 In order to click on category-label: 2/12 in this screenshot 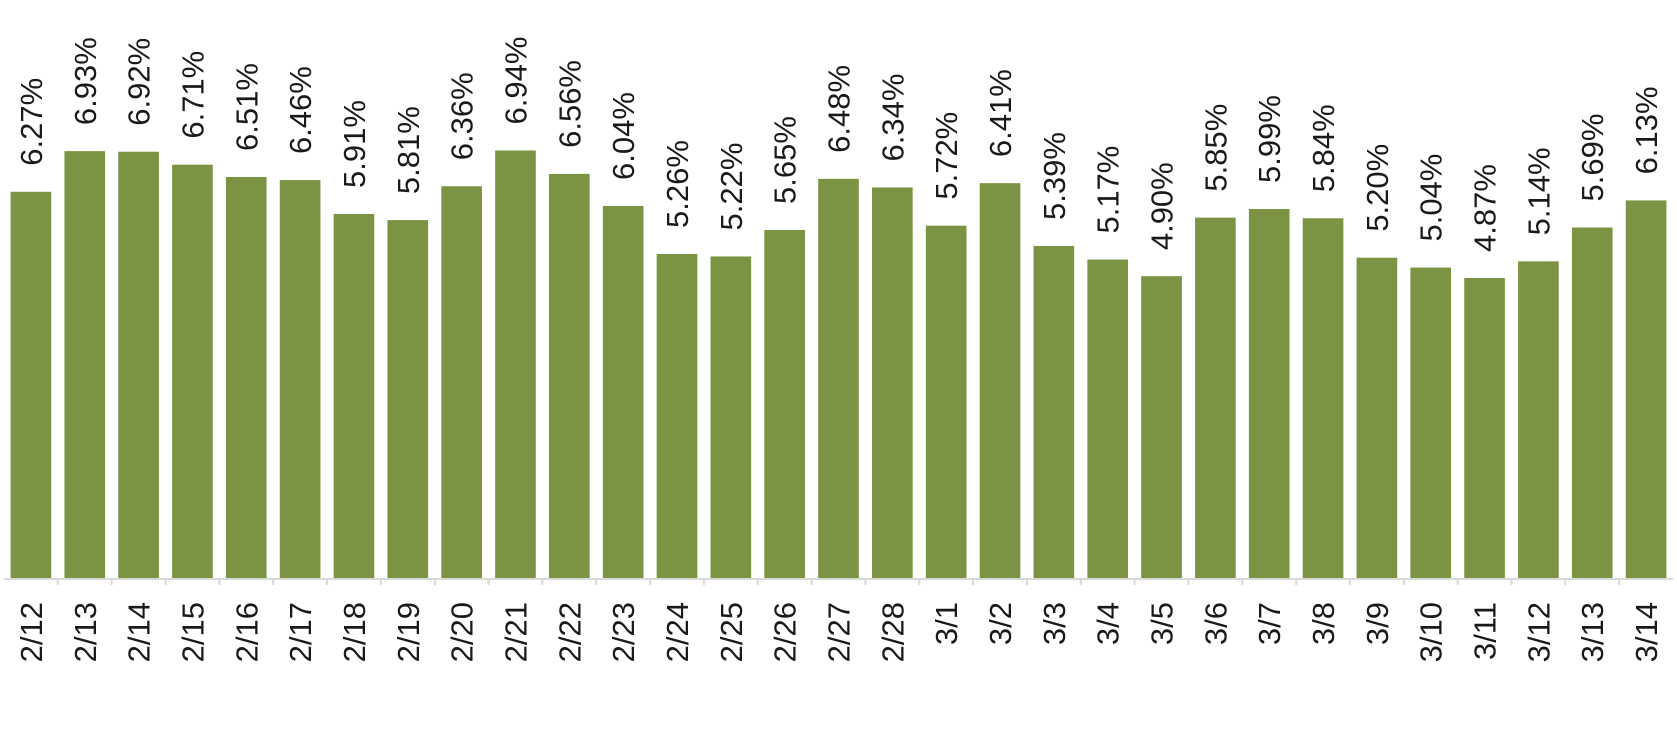, I will do `click(31, 632)`.